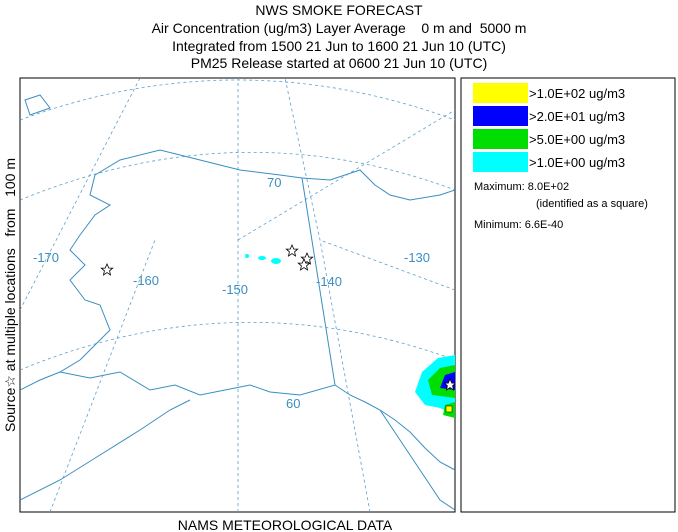 The image size is (678, 532). What do you see at coordinates (592, 204) in the screenshot?
I see `max-note: (identified as a square)` at bounding box center [592, 204].